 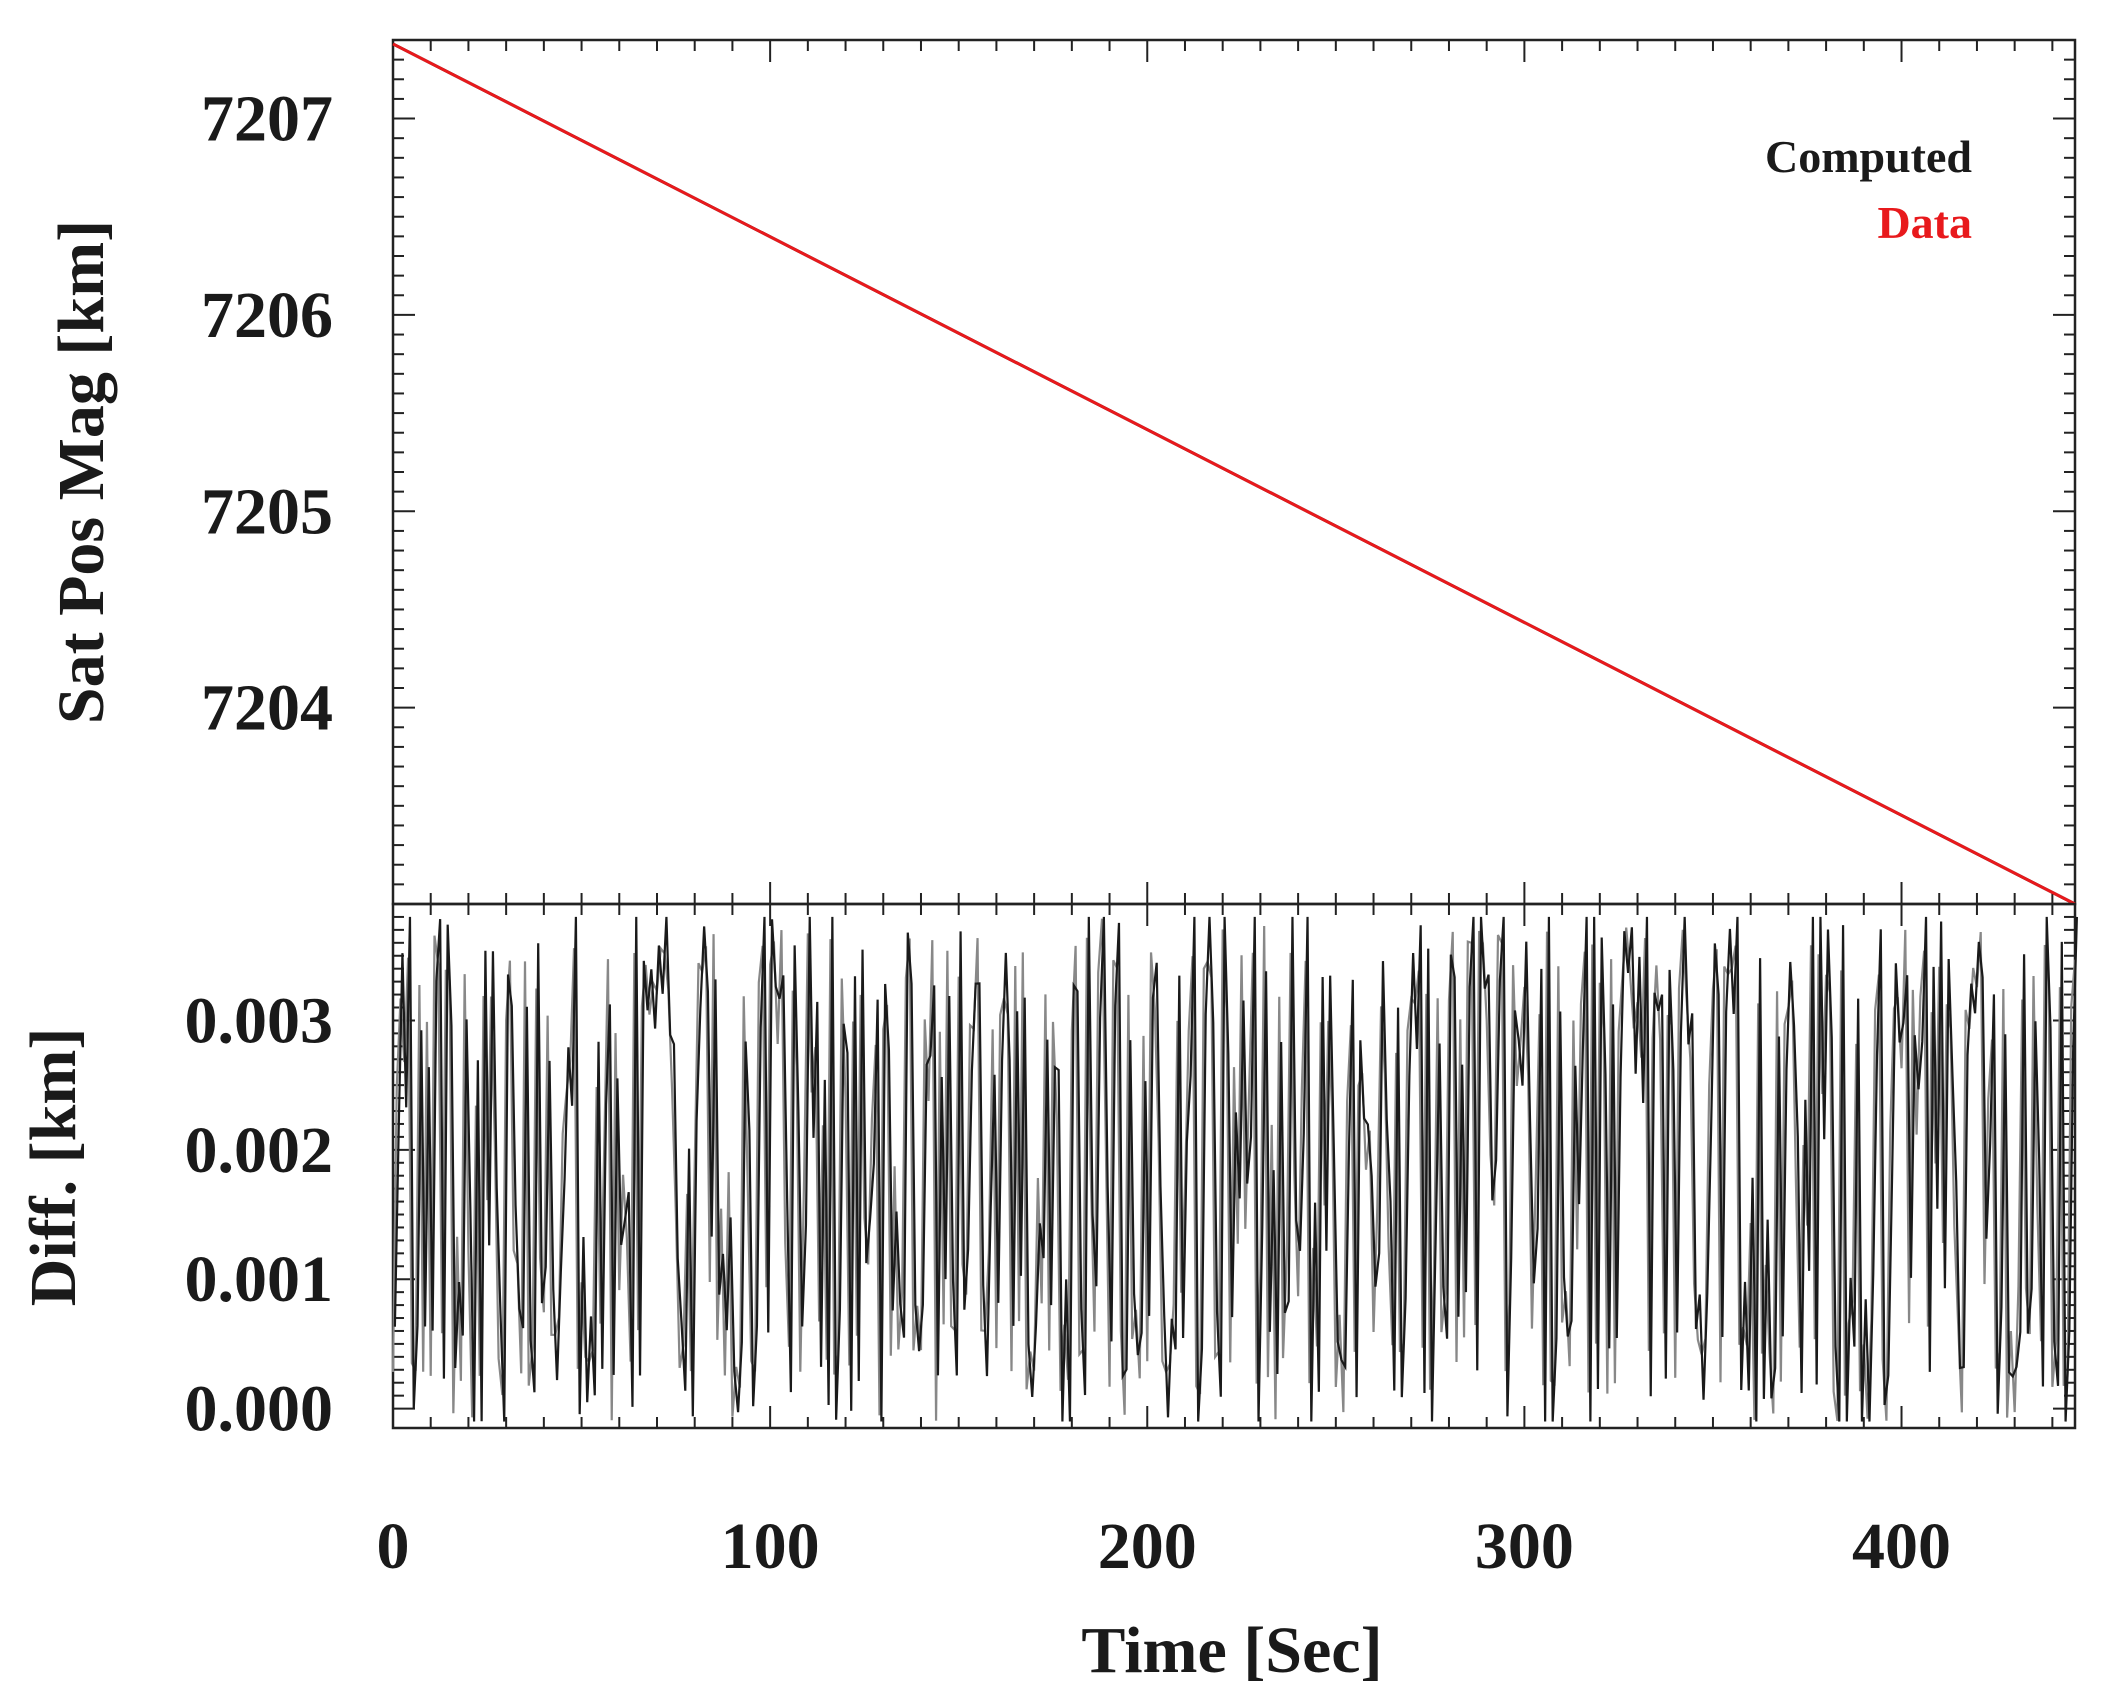 I want to click on xtick-label: 300, so click(x=1524, y=1546).